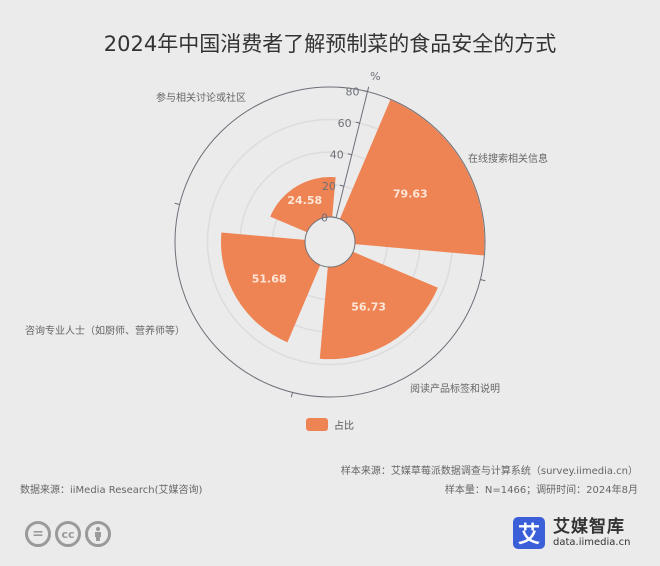 This screenshot has height=566, width=660. Describe the element at coordinates (410, 194) in the screenshot. I see `bar-value-label: 79.63` at that location.